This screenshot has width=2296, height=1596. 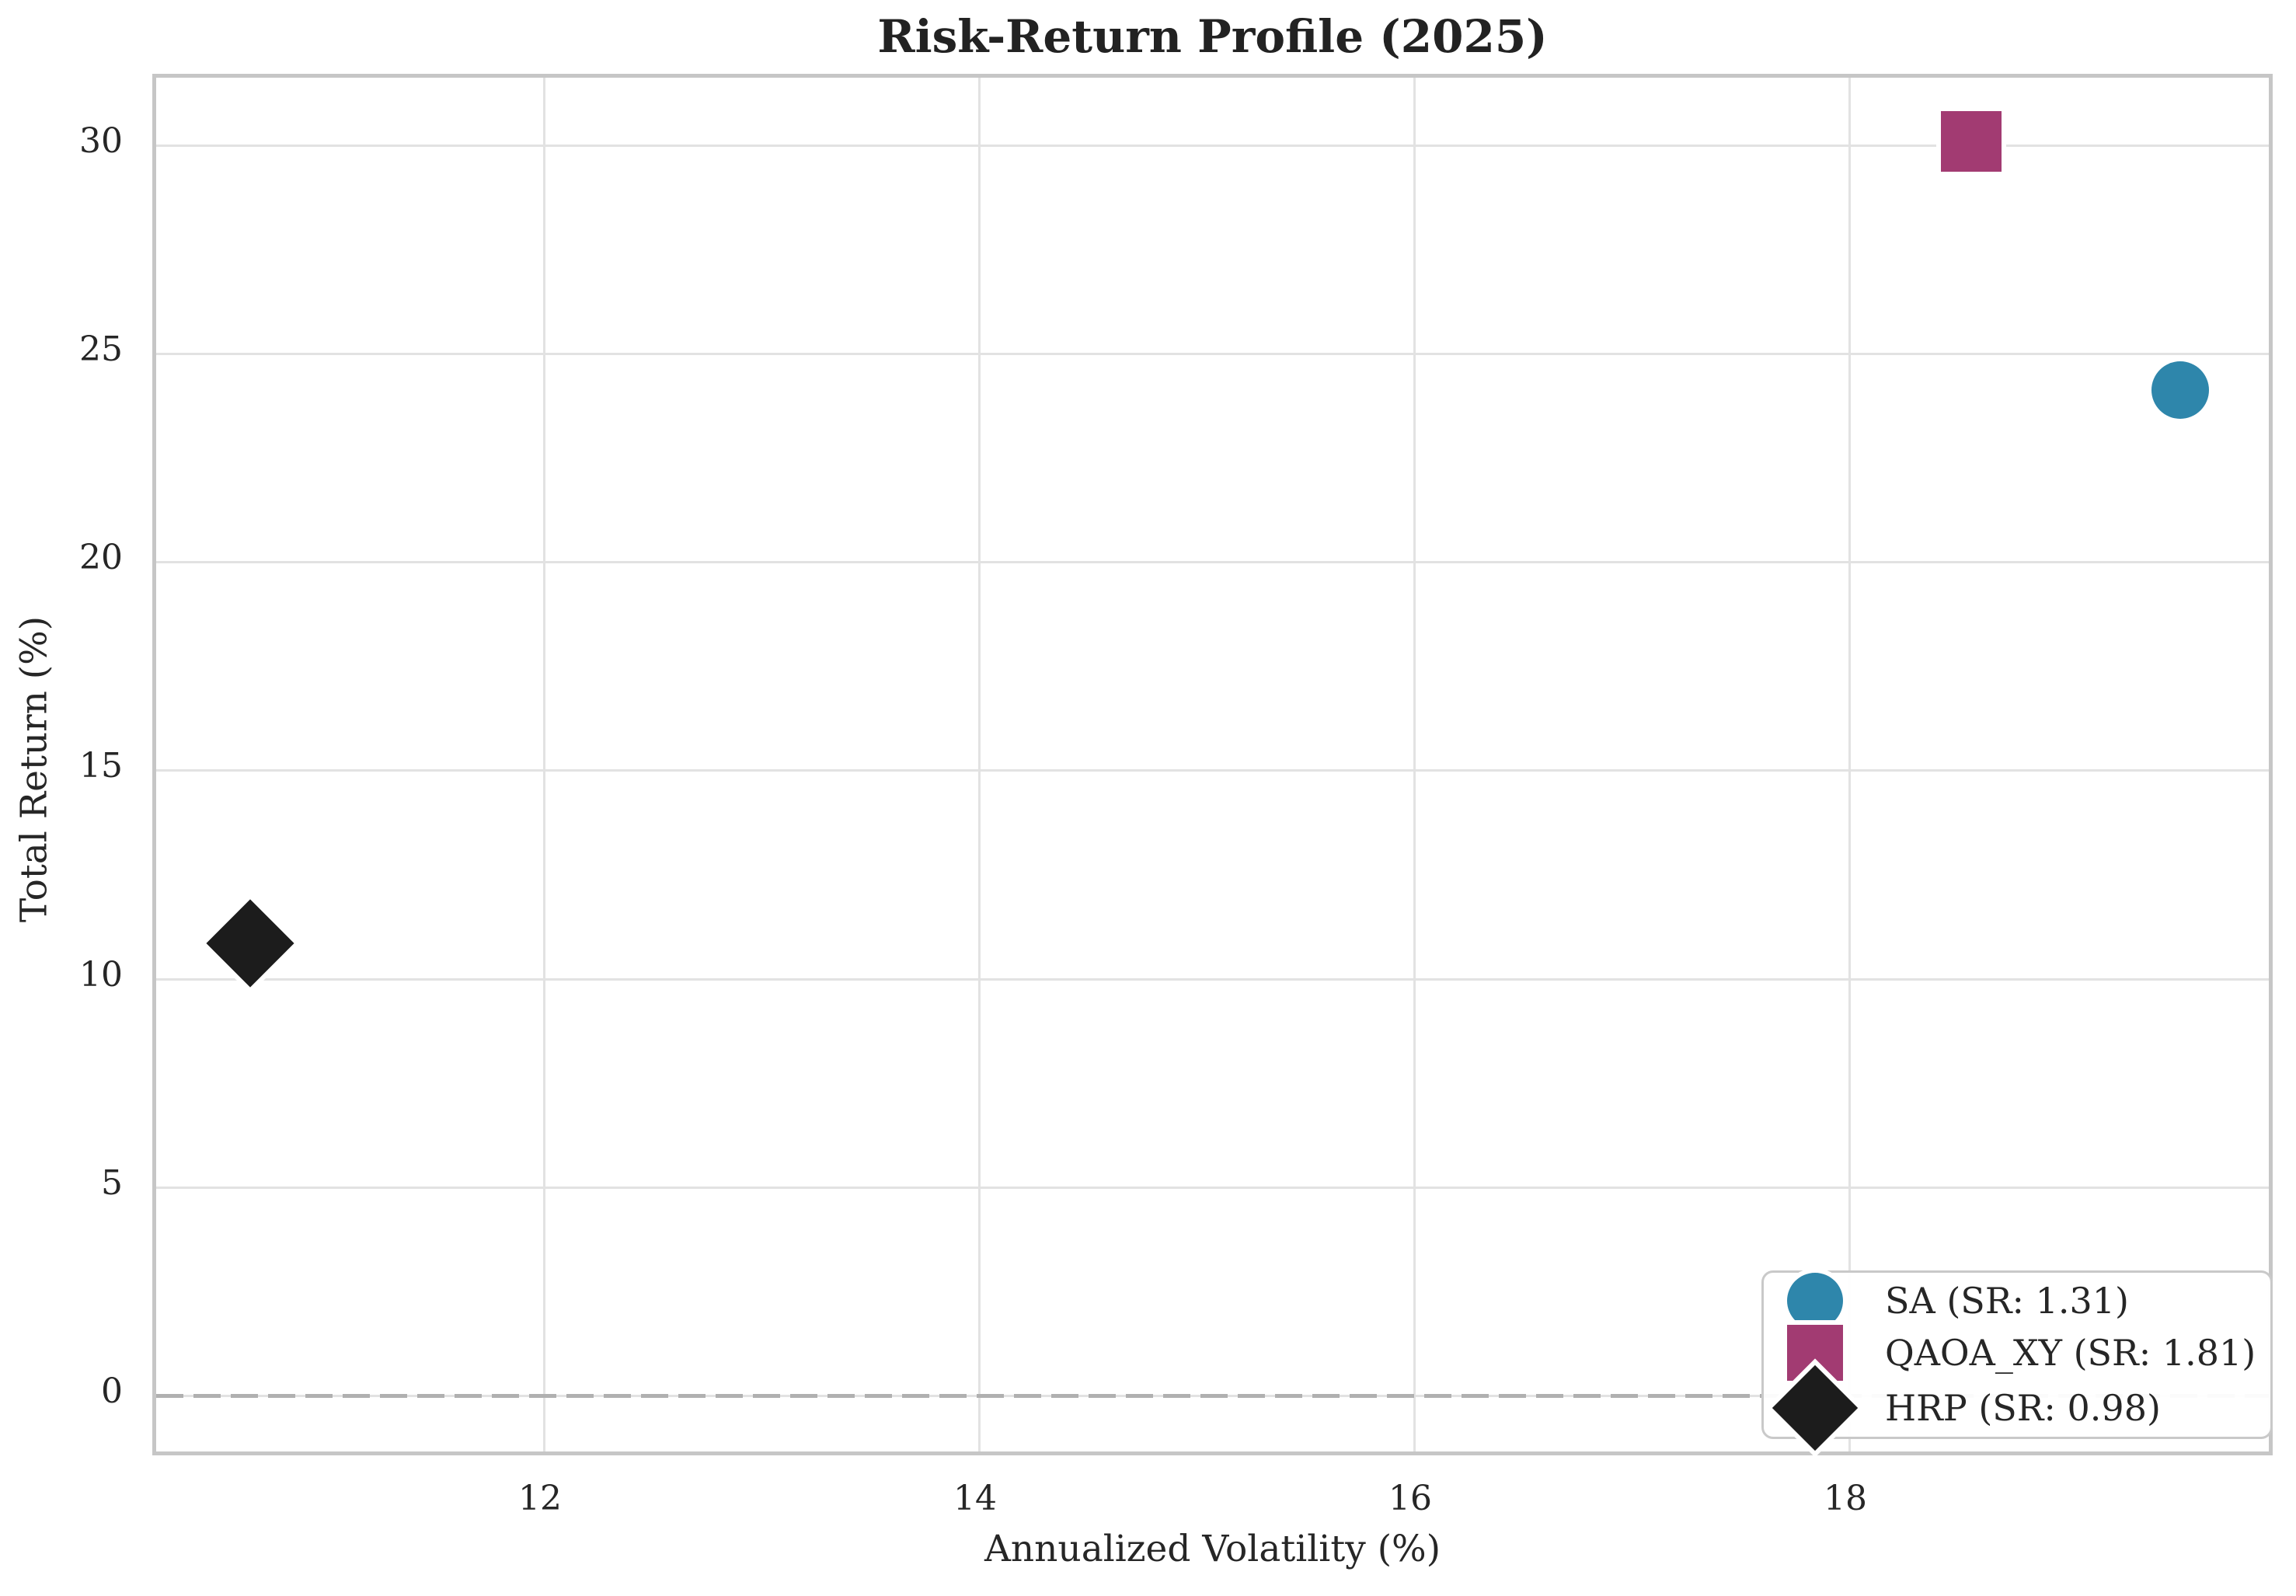 I want to click on y-tick-label: 20, so click(x=101, y=558).